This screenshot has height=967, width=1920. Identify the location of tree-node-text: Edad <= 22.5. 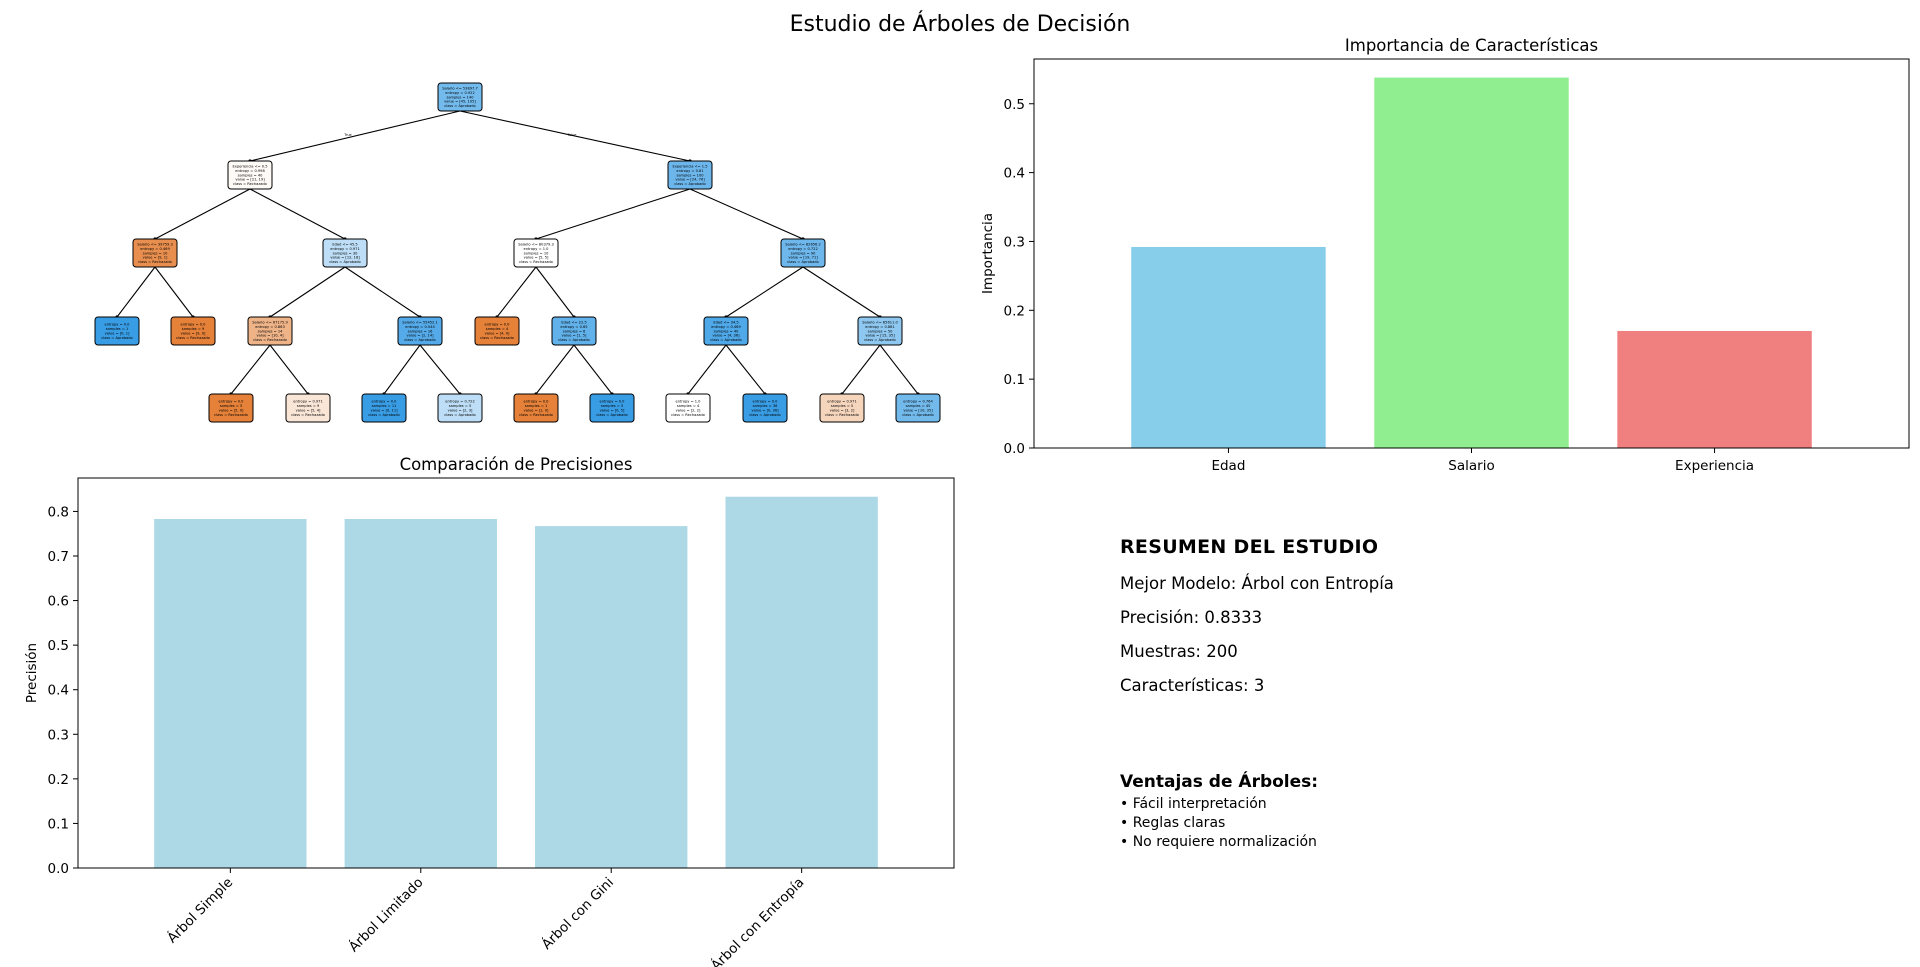
(573, 323).